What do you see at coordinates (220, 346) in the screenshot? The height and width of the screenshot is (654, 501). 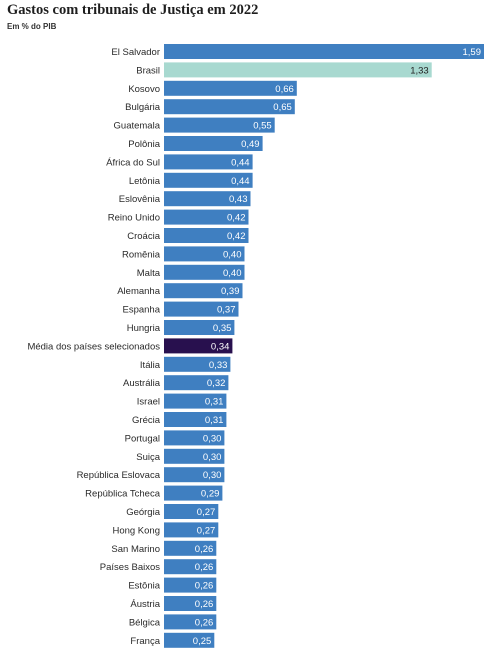 I see `value-label: 0,34` at bounding box center [220, 346].